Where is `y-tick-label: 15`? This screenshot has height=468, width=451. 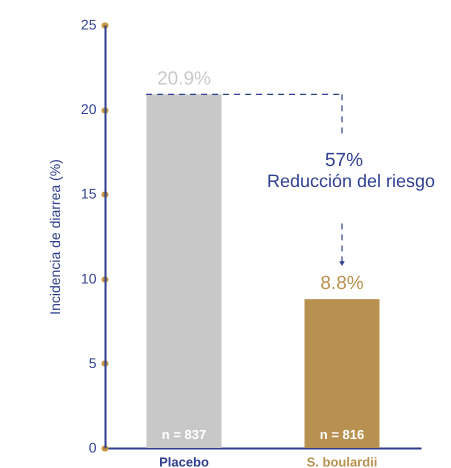
y-tick-label: 15 is located at coordinates (88, 194).